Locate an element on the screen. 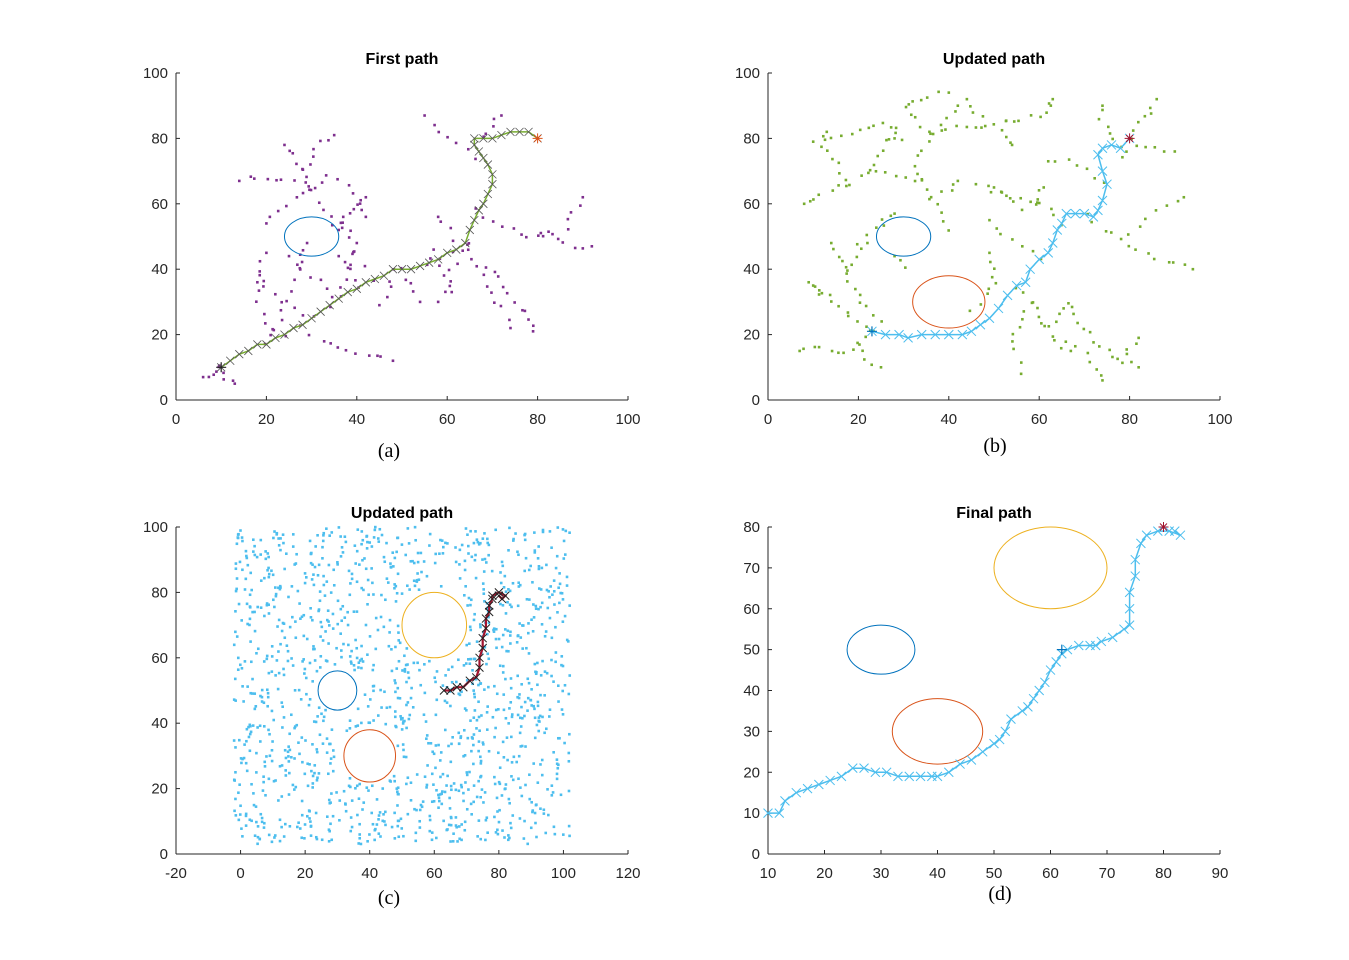 This screenshot has width=1349, height=960. chart-title: Updated path is located at coordinates (994, 59).